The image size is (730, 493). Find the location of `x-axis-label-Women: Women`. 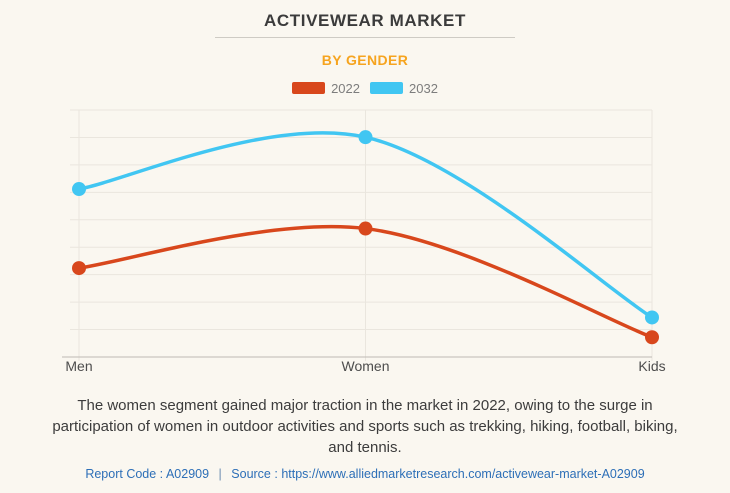

x-axis-label-Women: Women is located at coordinates (366, 366).